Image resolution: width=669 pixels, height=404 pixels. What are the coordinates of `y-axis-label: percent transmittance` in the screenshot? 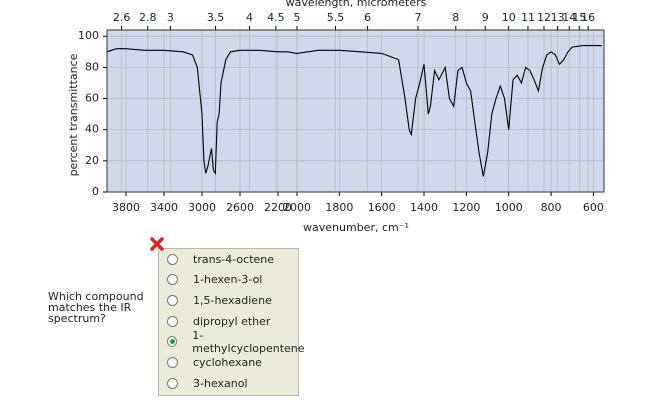 It's located at (73, 114).